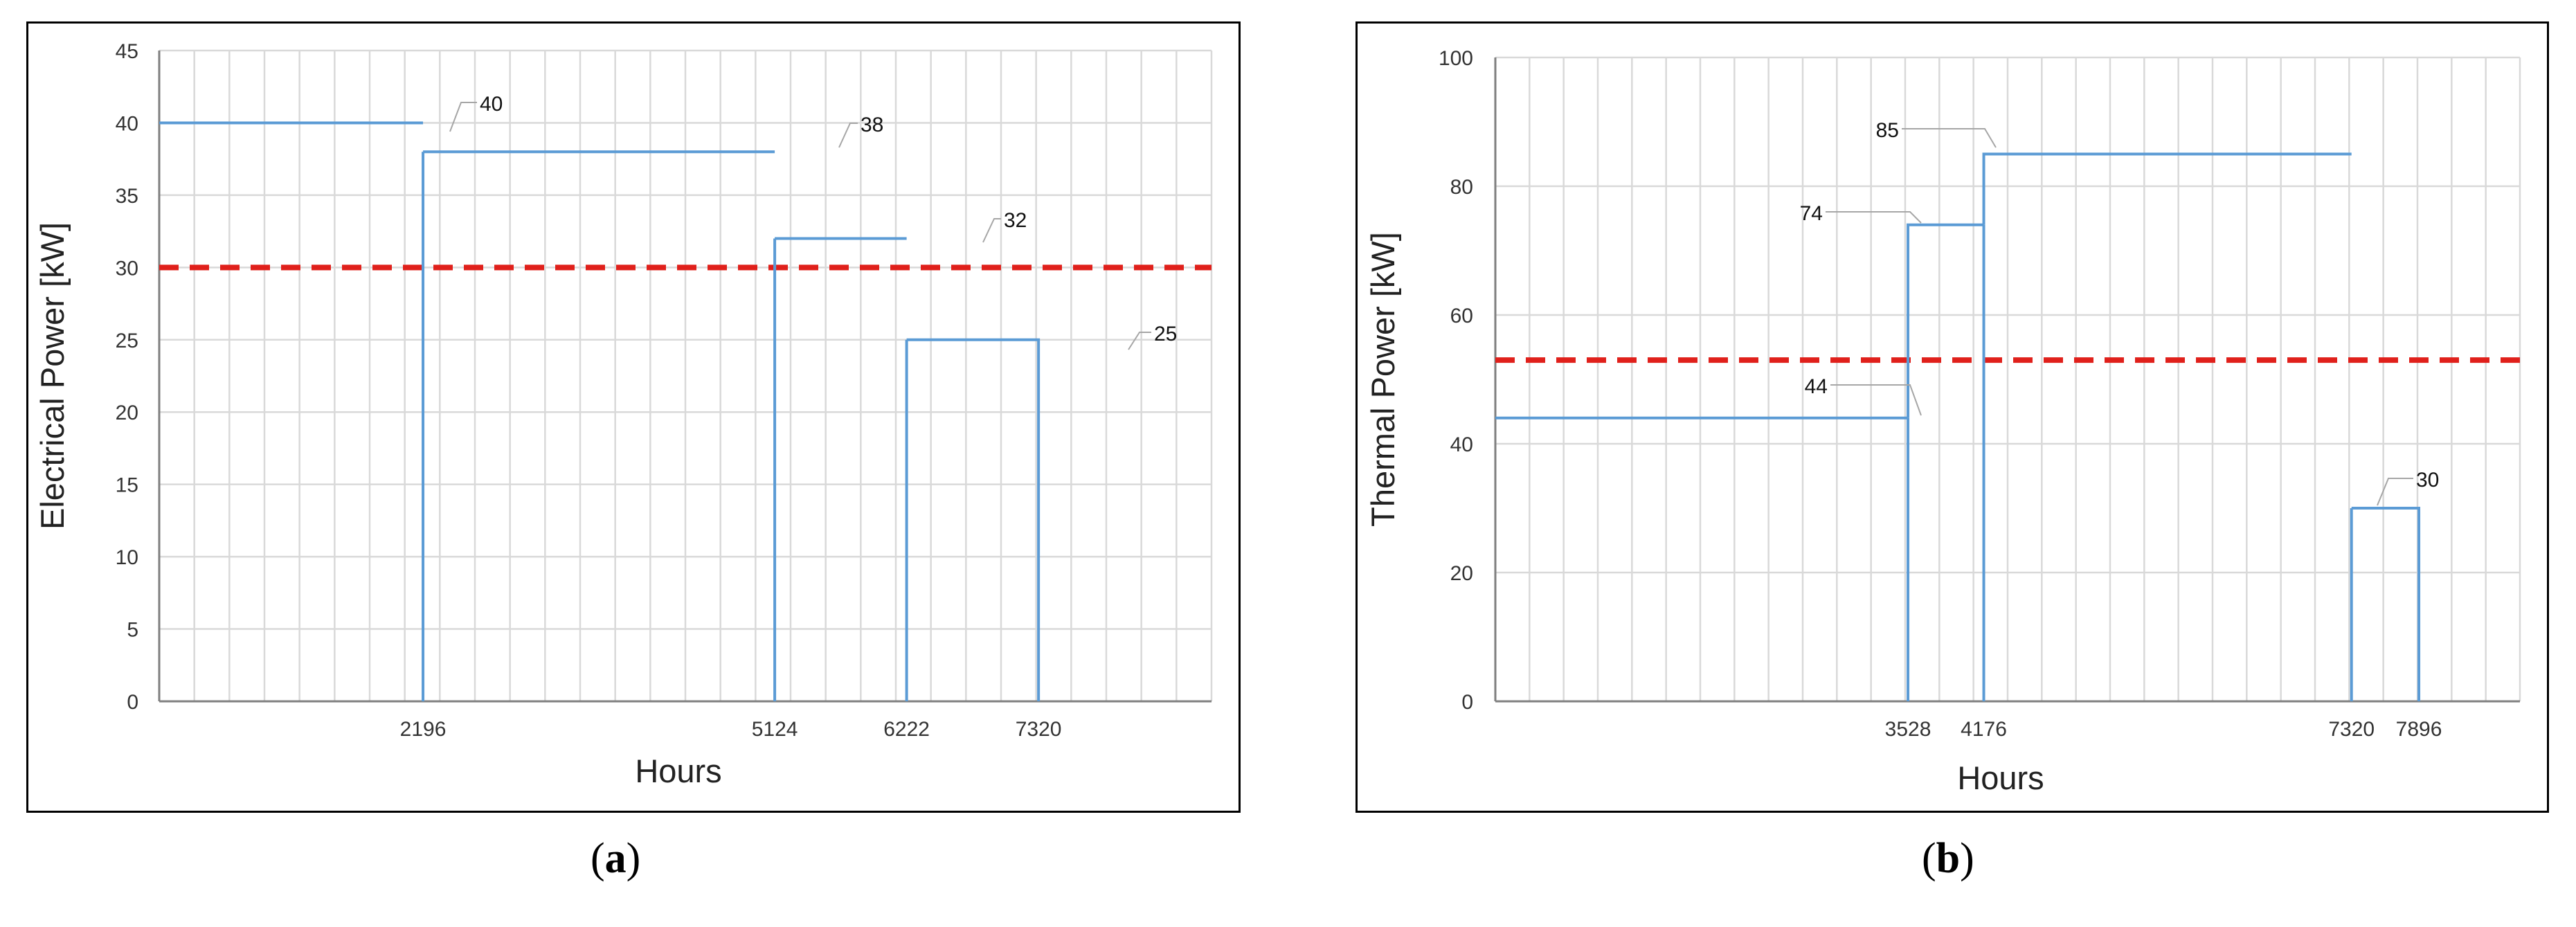 The image size is (2576, 927). I want to click on data-label-a: 38, so click(872, 125).